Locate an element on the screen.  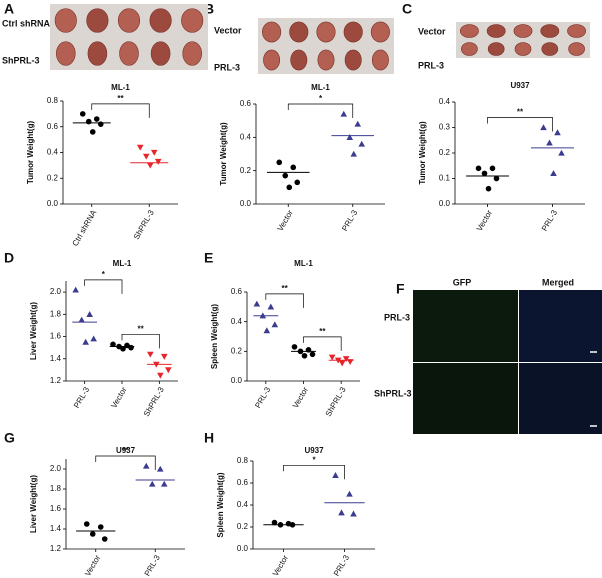
y-tick-label: 1.8 is located at coordinates (56, 313).